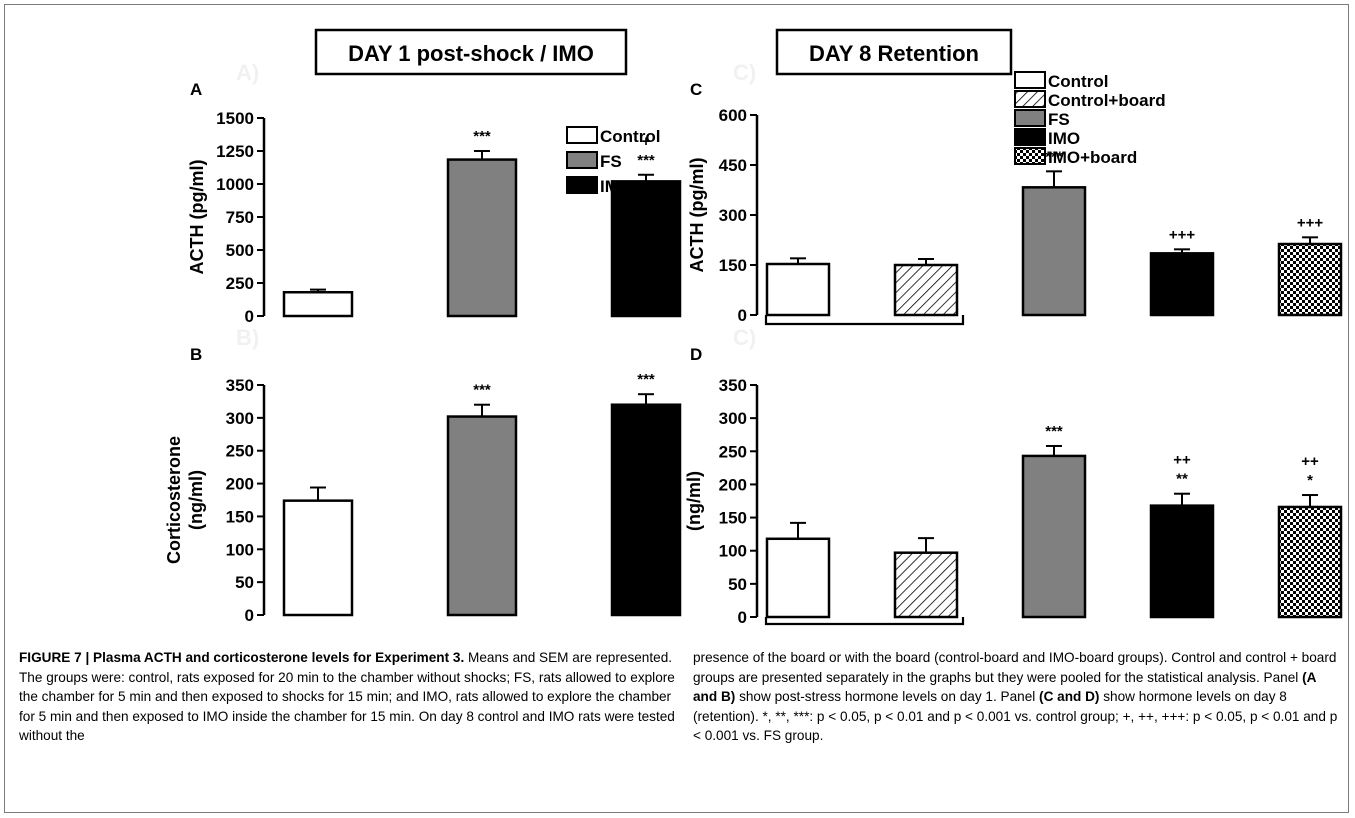 The image size is (1355, 818). I want to click on y-axis-label-a: ACTH (pg/ml), so click(197, 217).